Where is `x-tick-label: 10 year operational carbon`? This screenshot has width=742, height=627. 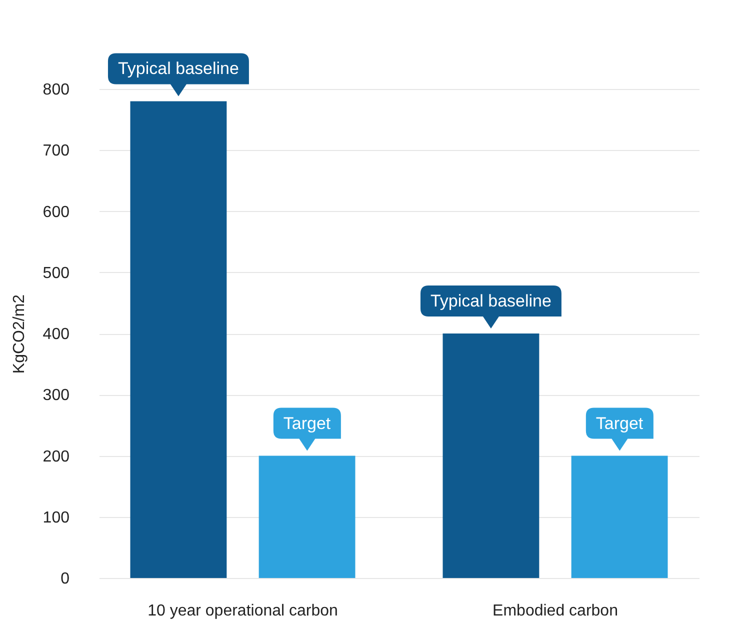
x-tick-label: 10 year operational carbon is located at coordinates (243, 611).